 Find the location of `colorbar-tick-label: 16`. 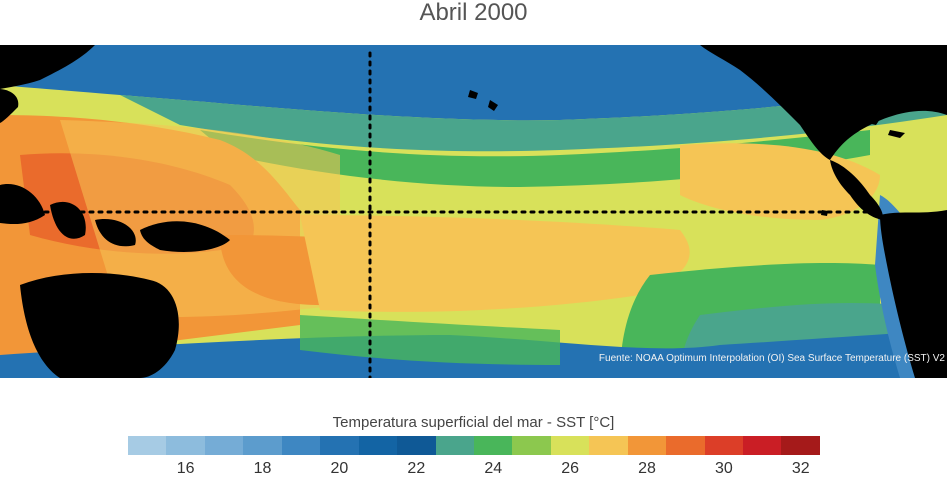

colorbar-tick-label: 16 is located at coordinates (185, 468).